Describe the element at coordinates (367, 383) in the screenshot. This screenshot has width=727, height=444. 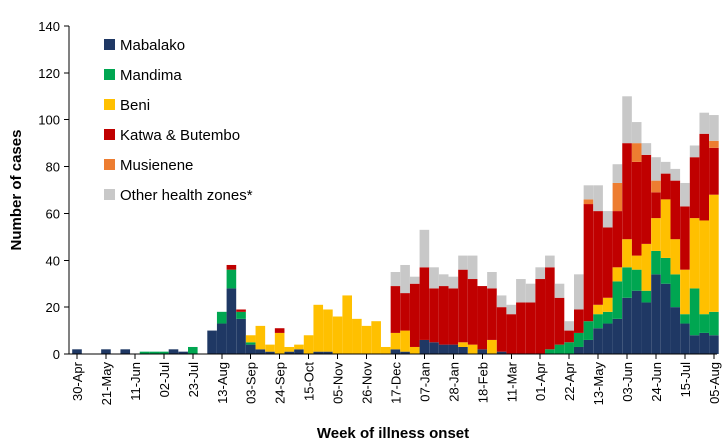
I see `x-tick-label: 26-Nov` at that location.